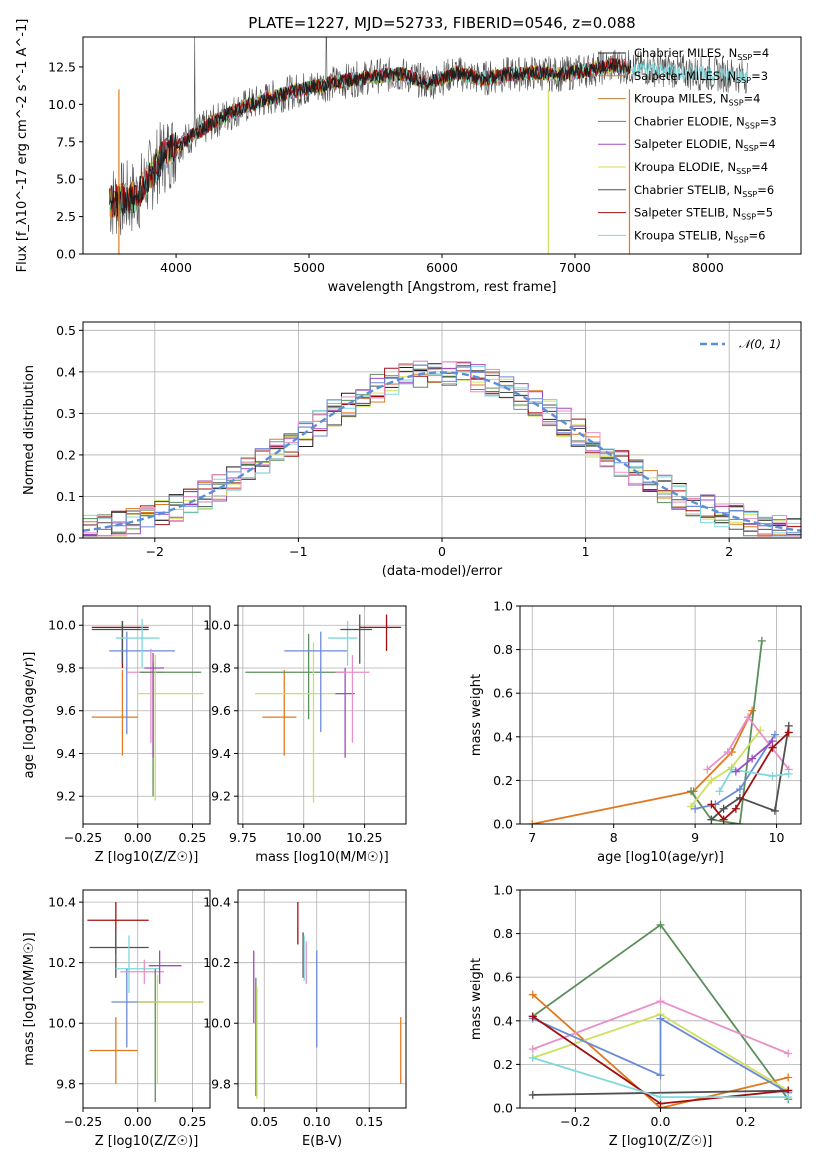 The image size is (819, 1170). Describe the element at coordinates (687, 213) in the screenshot. I see `legend-text: Salpeter STELIB, N` at that location.